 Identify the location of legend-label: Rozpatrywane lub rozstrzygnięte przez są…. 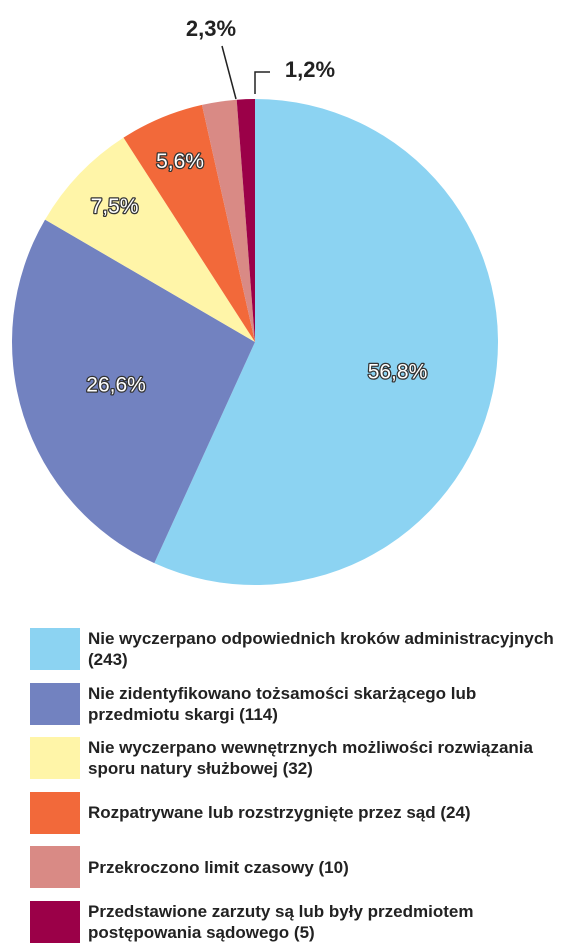
(323, 812).